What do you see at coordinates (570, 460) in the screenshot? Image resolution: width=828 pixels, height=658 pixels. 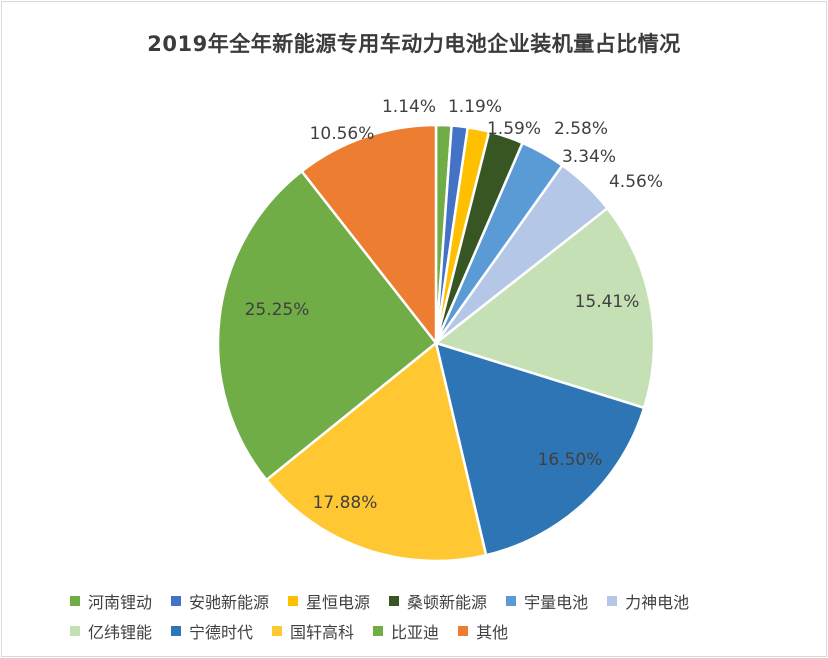 I see `data-label-8: 16.50%` at bounding box center [570, 460].